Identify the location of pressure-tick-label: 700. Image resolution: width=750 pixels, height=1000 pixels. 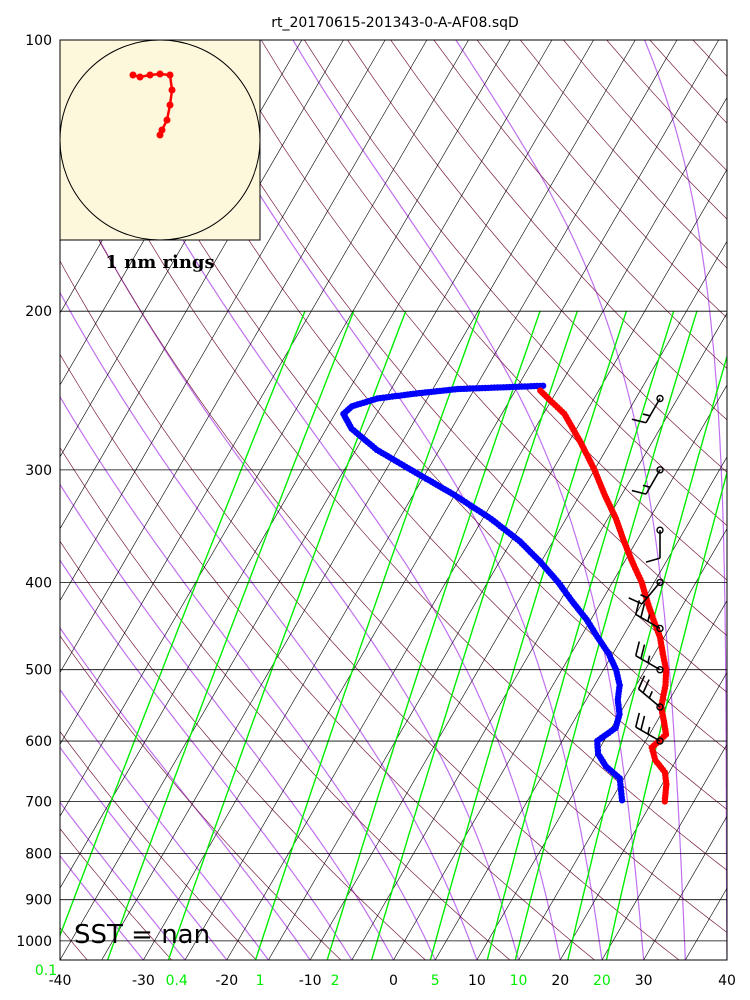
(38, 802).